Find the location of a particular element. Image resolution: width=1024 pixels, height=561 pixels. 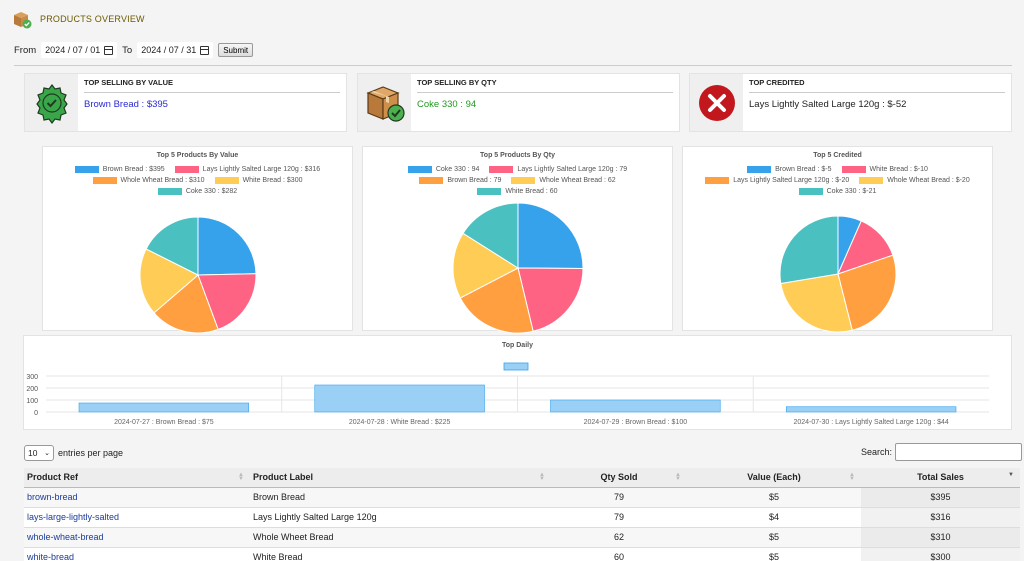

entries-label: entries per page is located at coordinates (91, 453).